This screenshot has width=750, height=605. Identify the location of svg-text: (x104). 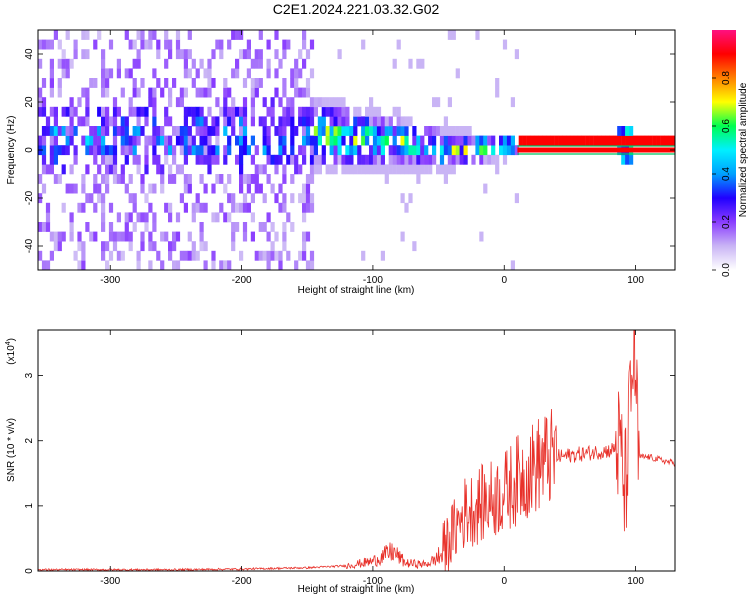
(11, 351).